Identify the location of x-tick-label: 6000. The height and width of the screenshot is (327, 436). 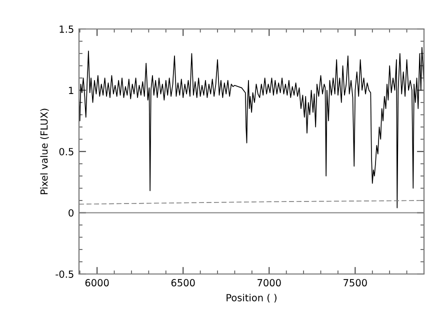
(97, 282).